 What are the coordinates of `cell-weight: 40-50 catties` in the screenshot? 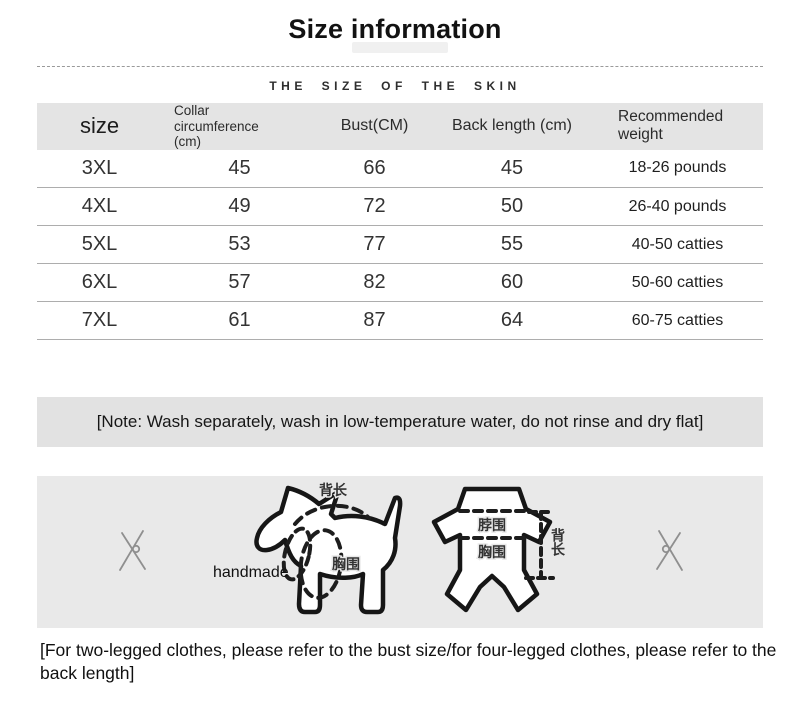 It's located at (677, 244).